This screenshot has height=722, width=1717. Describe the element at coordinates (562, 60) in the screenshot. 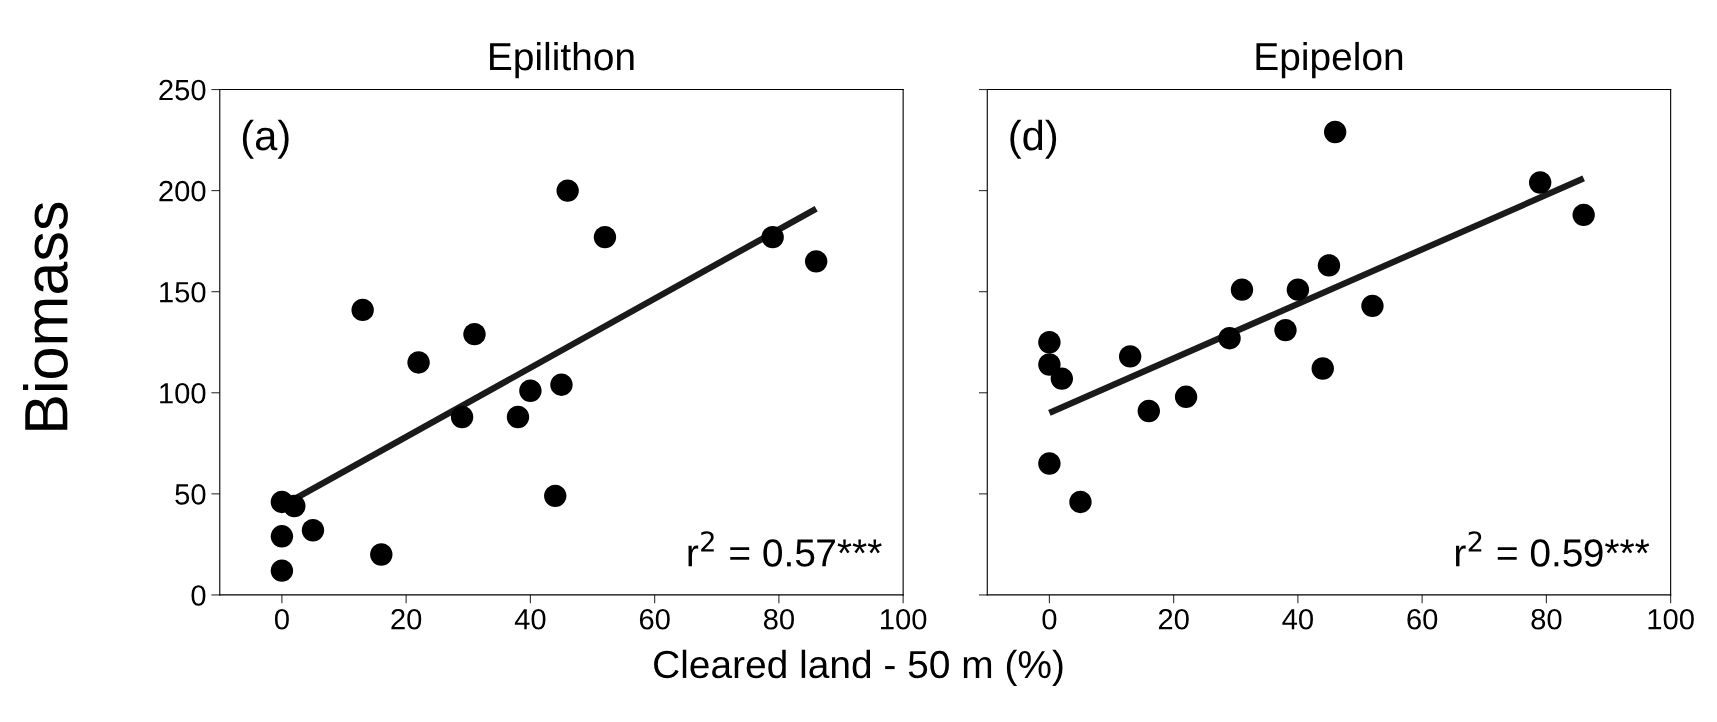

I see `chart-title: Epilithon` at that location.